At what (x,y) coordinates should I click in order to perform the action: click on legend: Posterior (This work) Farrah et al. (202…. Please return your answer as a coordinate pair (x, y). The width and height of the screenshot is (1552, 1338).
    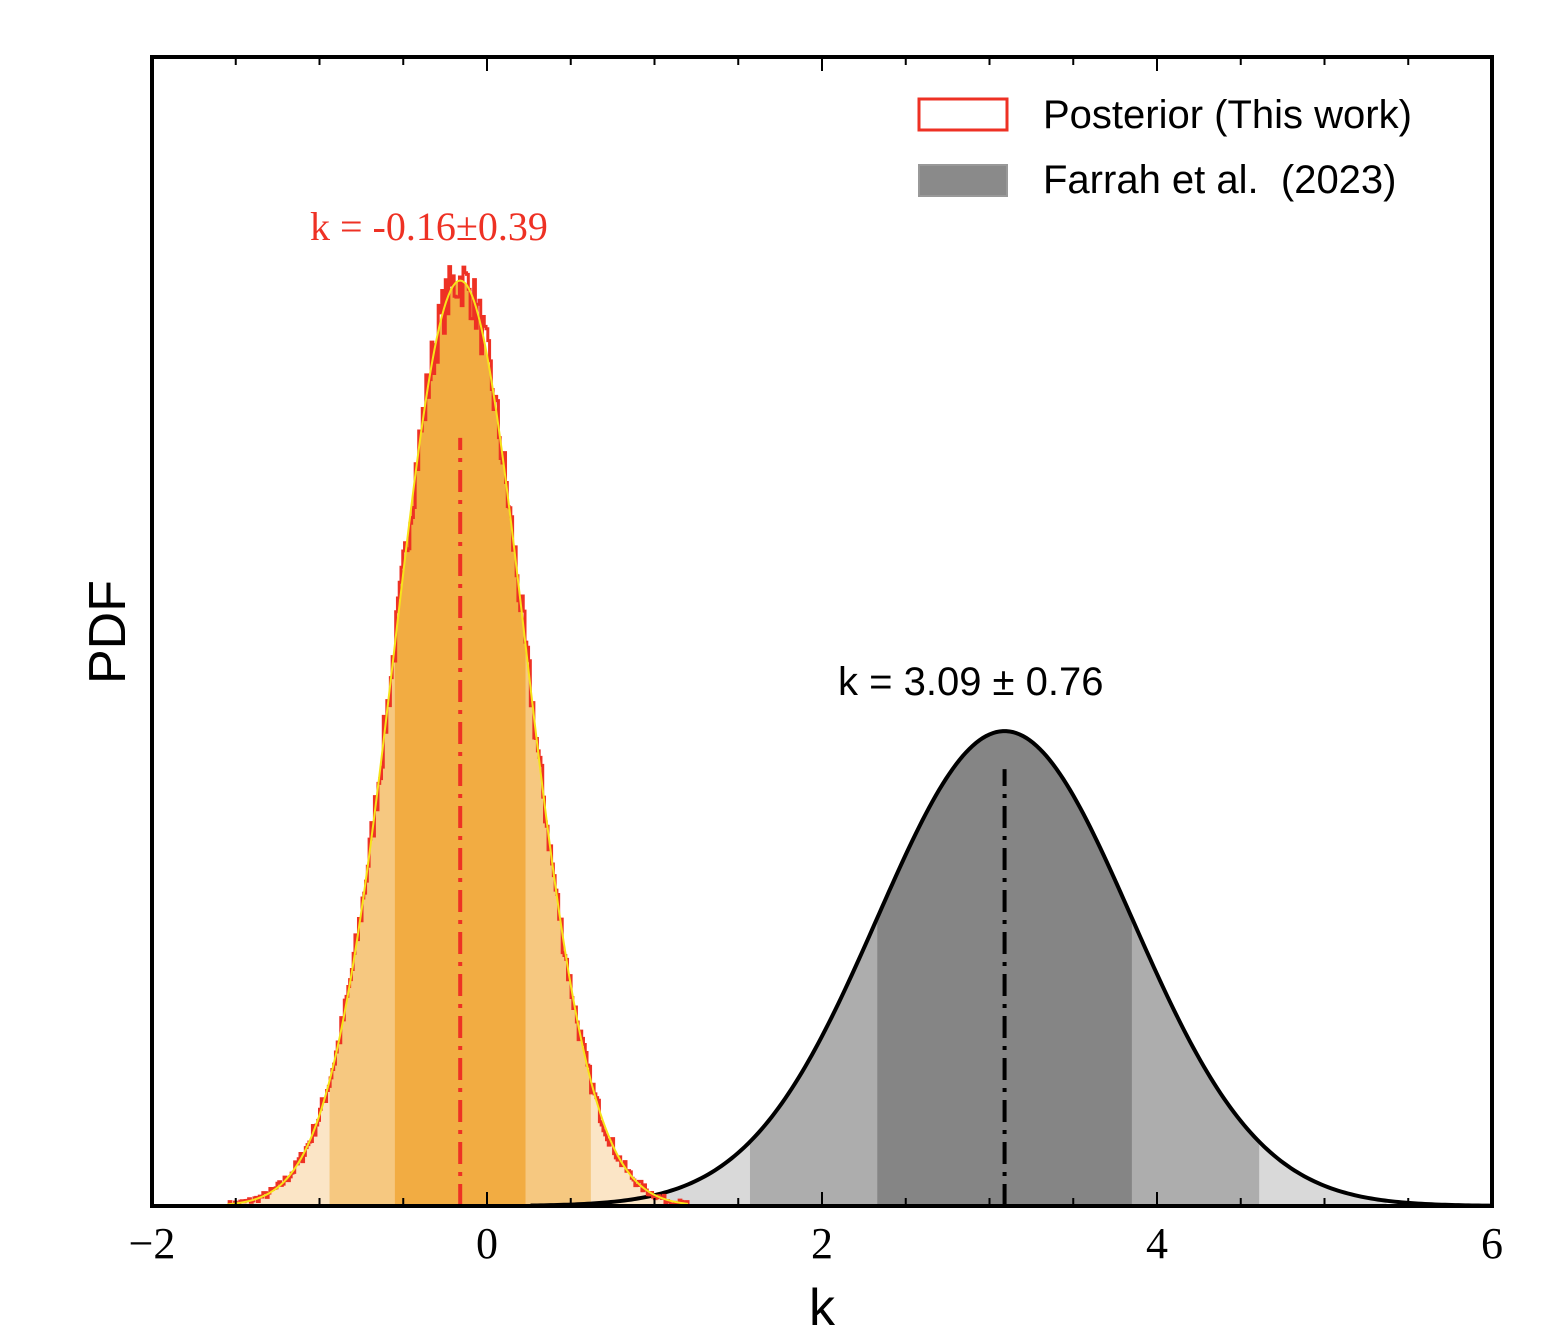
    Looking at the image, I should click on (1164, 147).